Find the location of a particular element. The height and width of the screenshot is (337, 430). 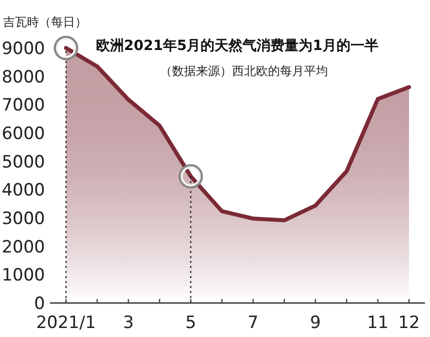

y-tick-label: 8000 is located at coordinates (23, 77).